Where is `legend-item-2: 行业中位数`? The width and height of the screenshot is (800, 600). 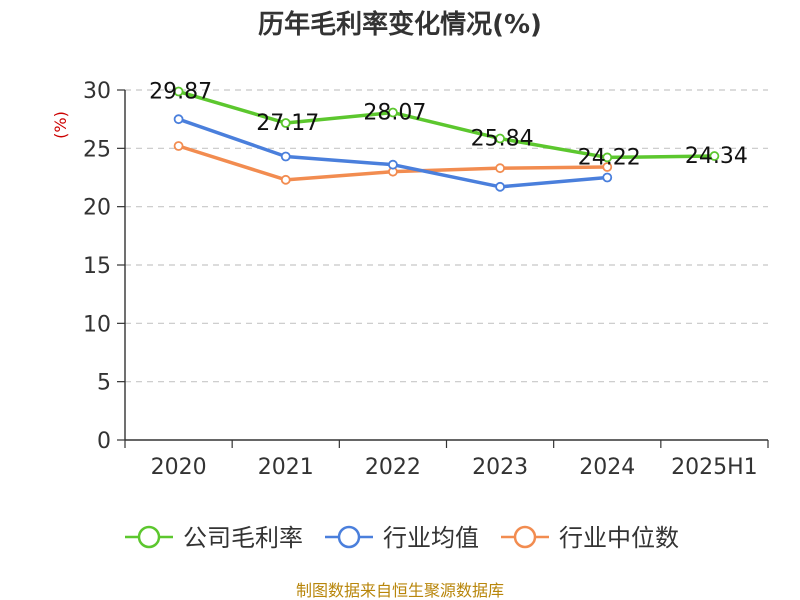
legend-item-2: 行业中位数 is located at coordinates (590, 538).